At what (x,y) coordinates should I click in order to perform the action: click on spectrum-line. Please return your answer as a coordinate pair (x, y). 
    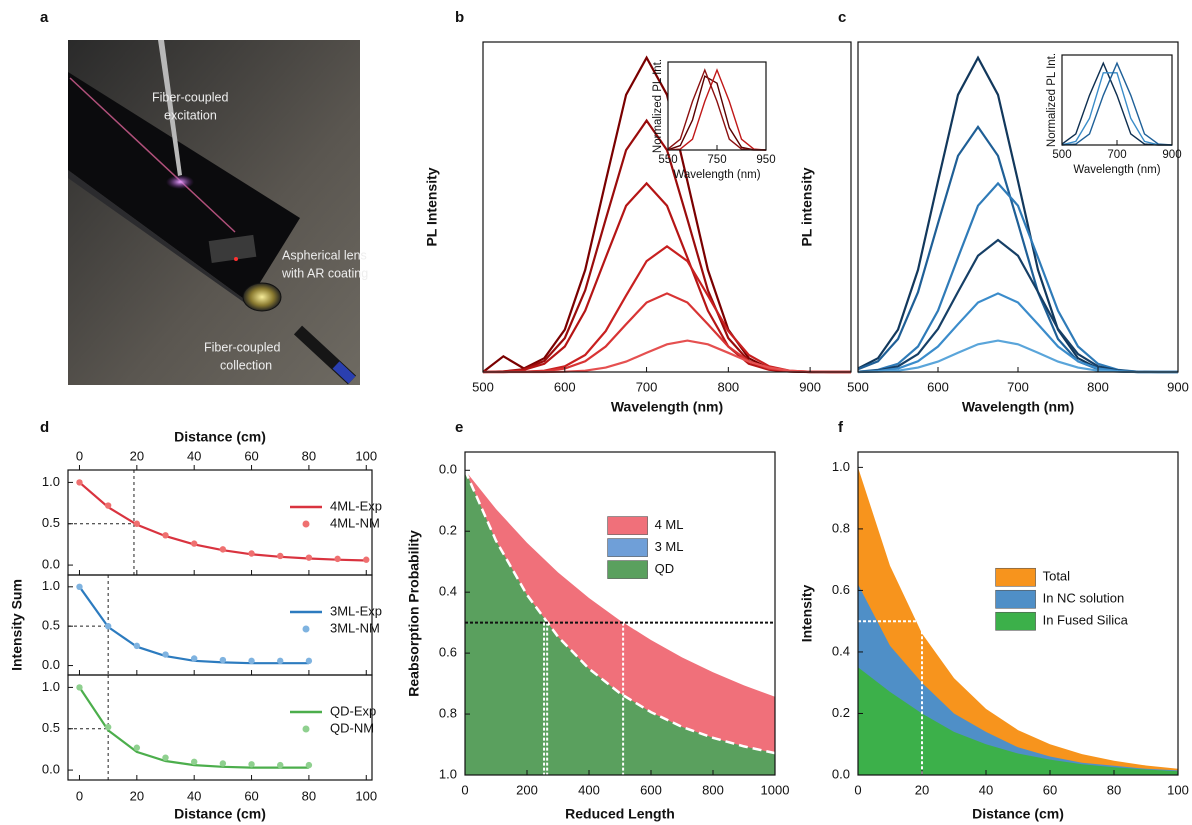
    Looking at the image, I should click on (667, 309).